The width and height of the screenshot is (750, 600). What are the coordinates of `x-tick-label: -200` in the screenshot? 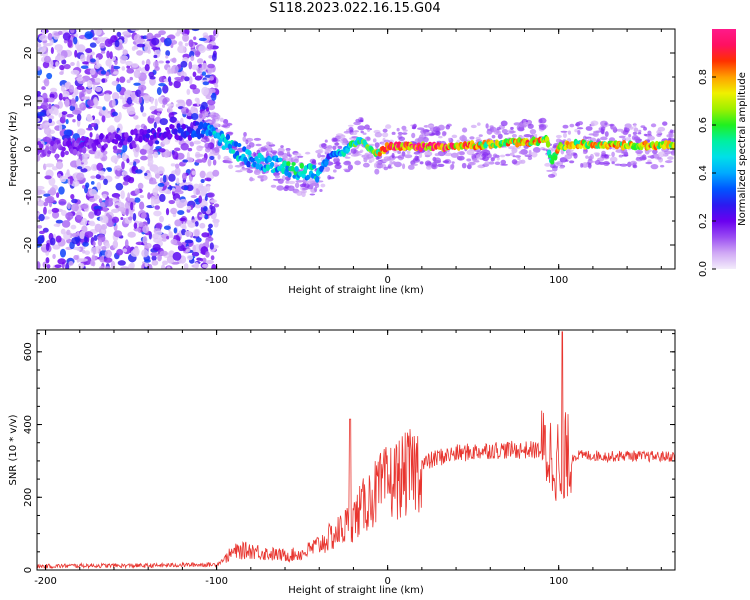 It's located at (45, 280).